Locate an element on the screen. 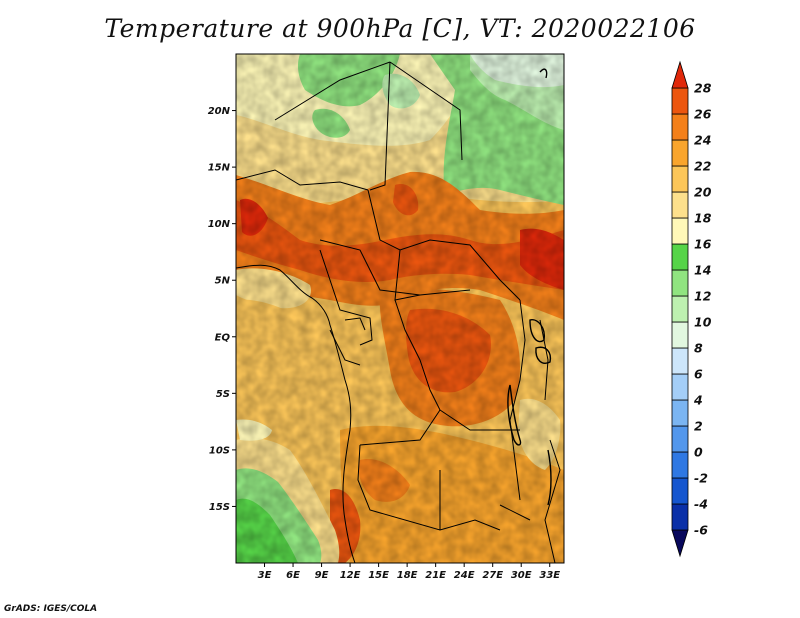 This screenshot has height=618, width=800. lat-tick-label: 15N is located at coordinates (219, 168).